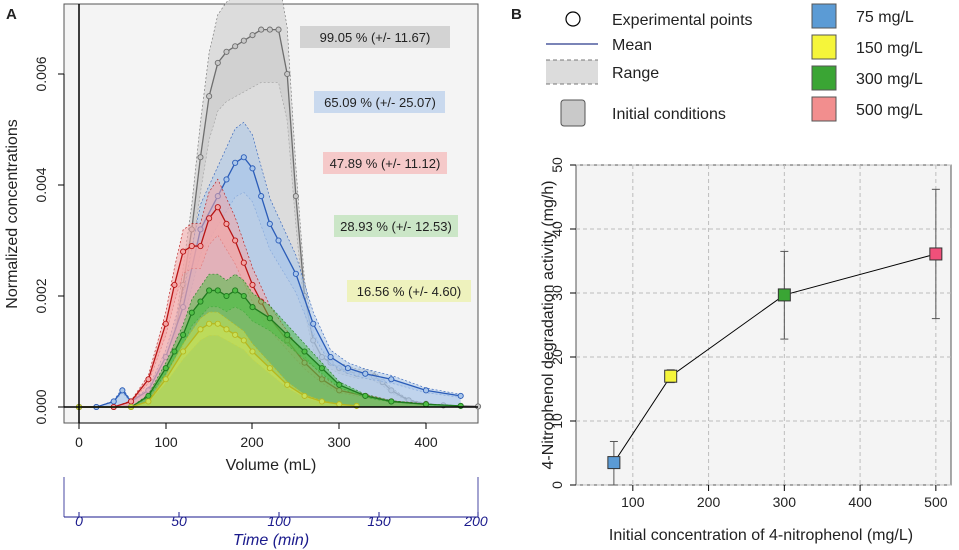 The height and width of the screenshot is (550, 959). What do you see at coordinates (889, 110) in the screenshot?
I see `legend-500: 500 mg/L` at bounding box center [889, 110].